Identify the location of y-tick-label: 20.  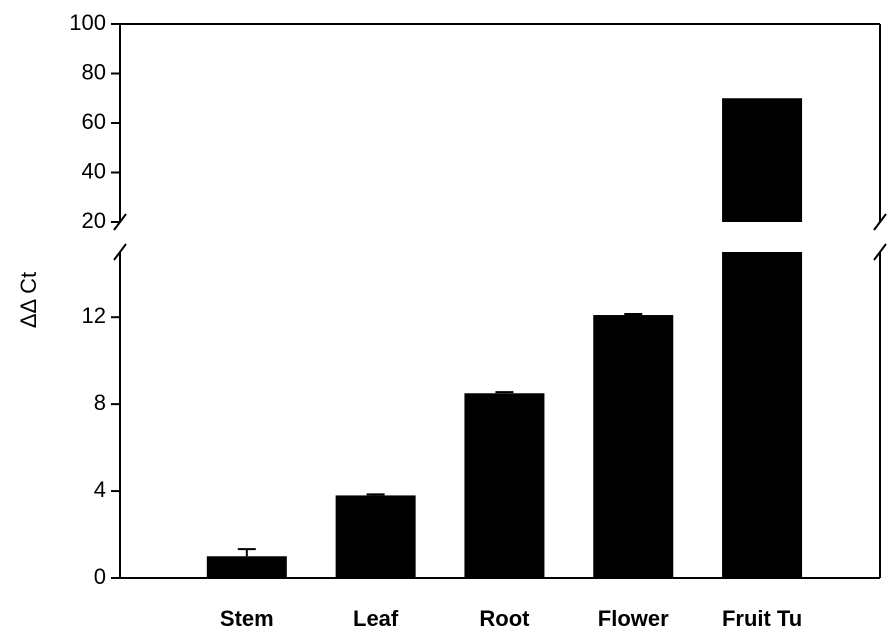
(94, 220).